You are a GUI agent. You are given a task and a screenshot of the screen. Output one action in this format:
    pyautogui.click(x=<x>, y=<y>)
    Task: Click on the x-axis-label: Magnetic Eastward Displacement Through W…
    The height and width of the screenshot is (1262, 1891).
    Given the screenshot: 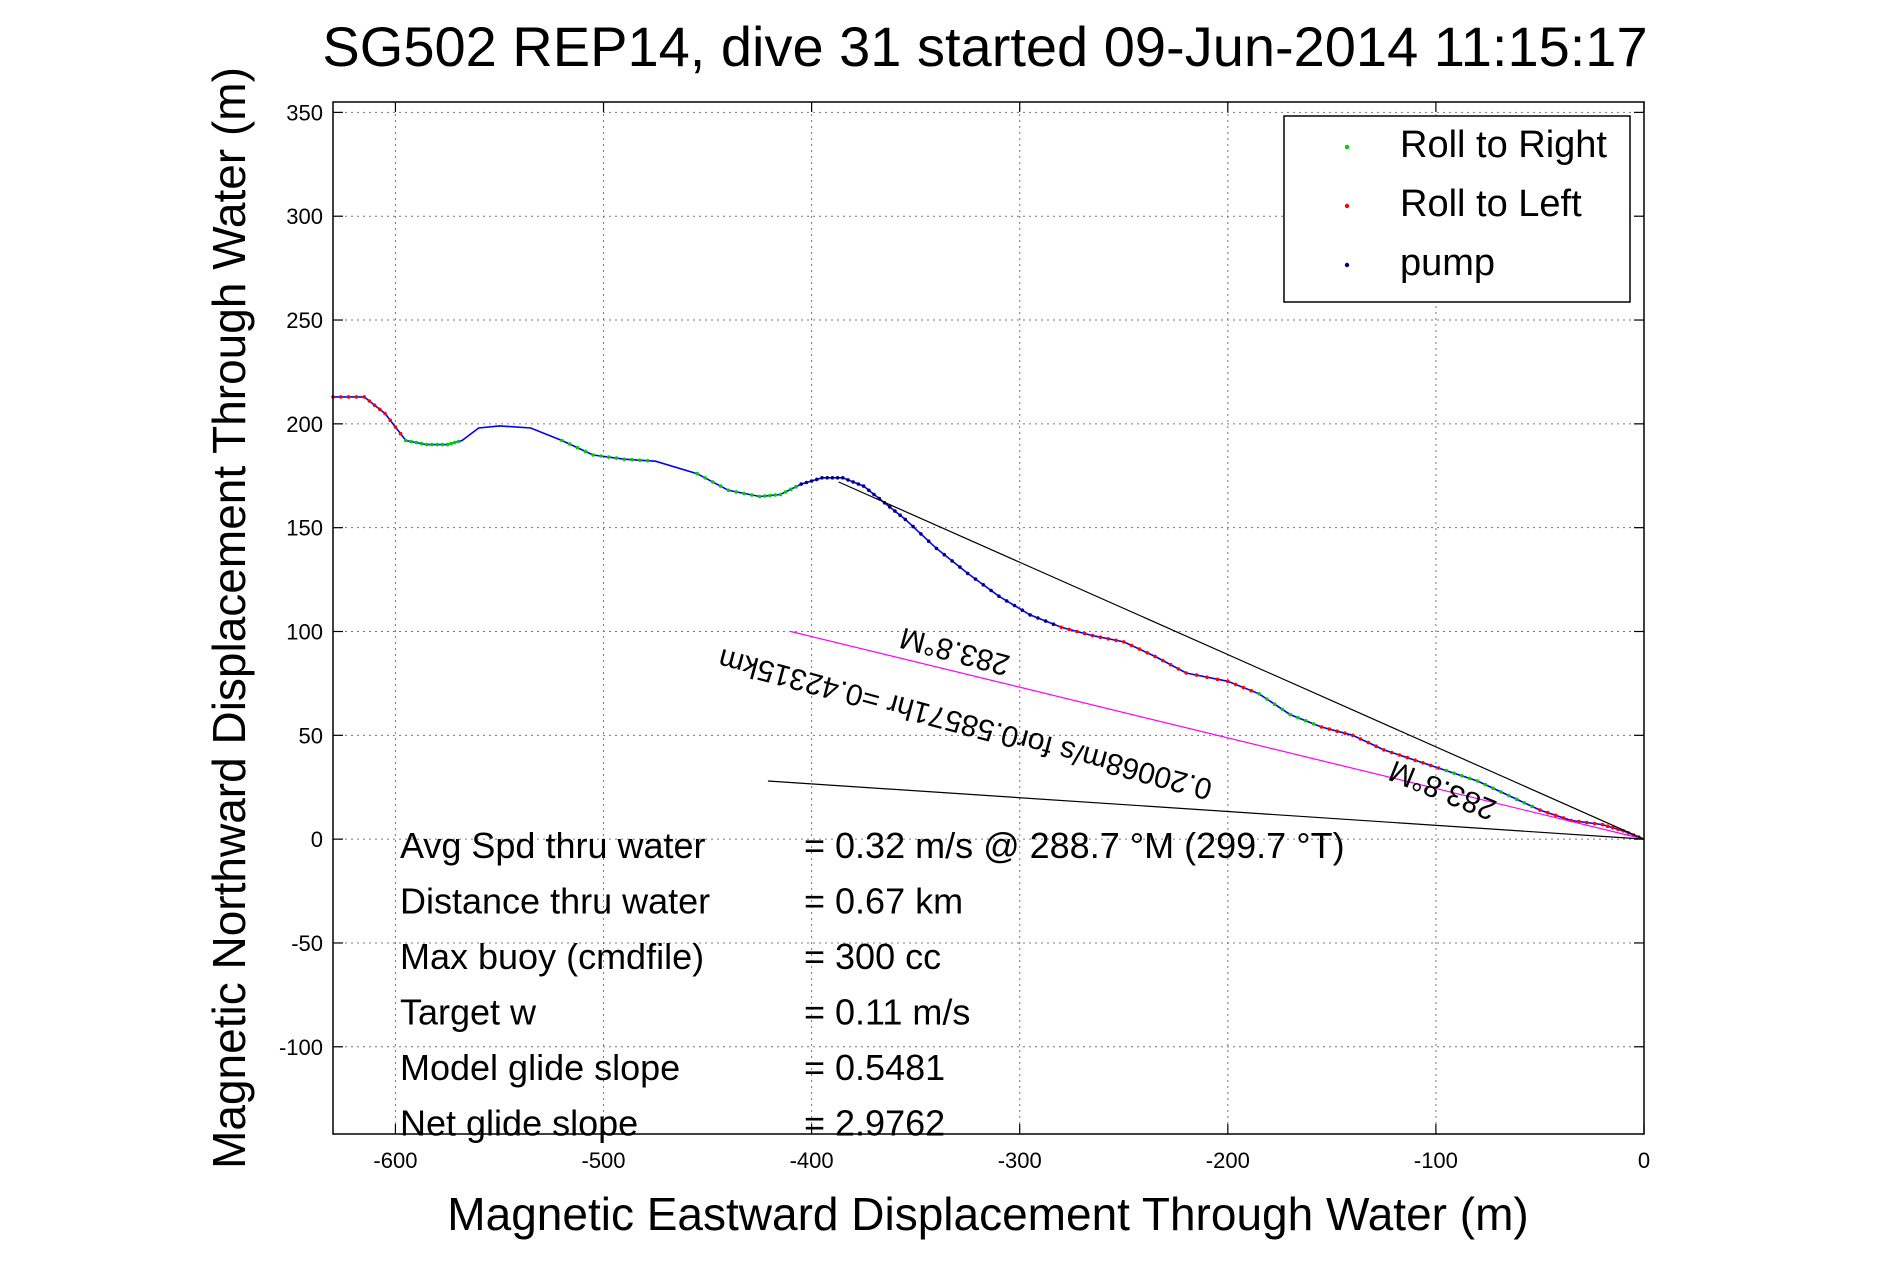 What is the action you would take?
    pyautogui.click(x=987, y=1214)
    